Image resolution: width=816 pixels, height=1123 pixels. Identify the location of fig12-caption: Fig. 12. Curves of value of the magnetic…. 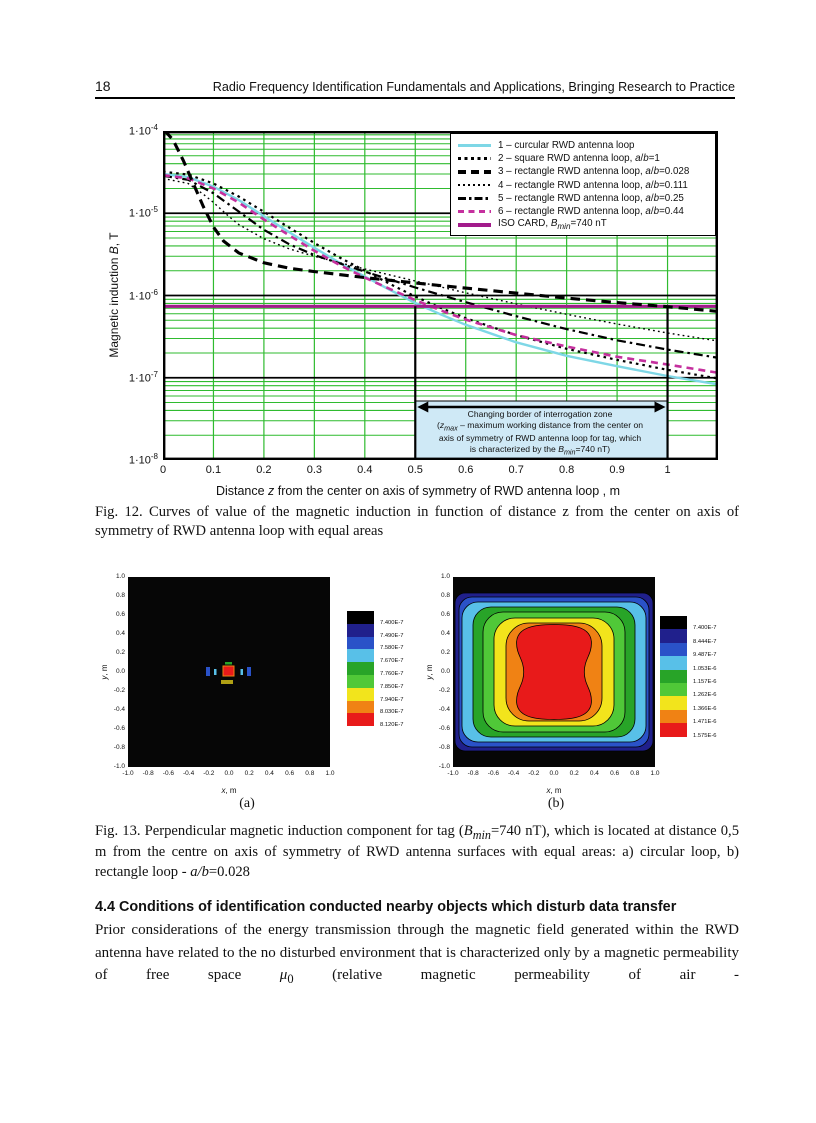
(417, 522).